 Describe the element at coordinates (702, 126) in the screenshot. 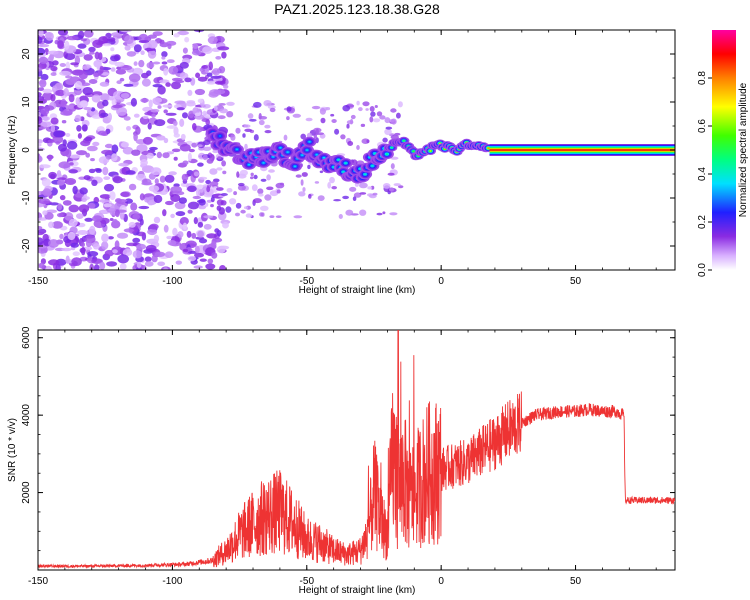

I see `colorbar-tick-label: 0.6` at that location.